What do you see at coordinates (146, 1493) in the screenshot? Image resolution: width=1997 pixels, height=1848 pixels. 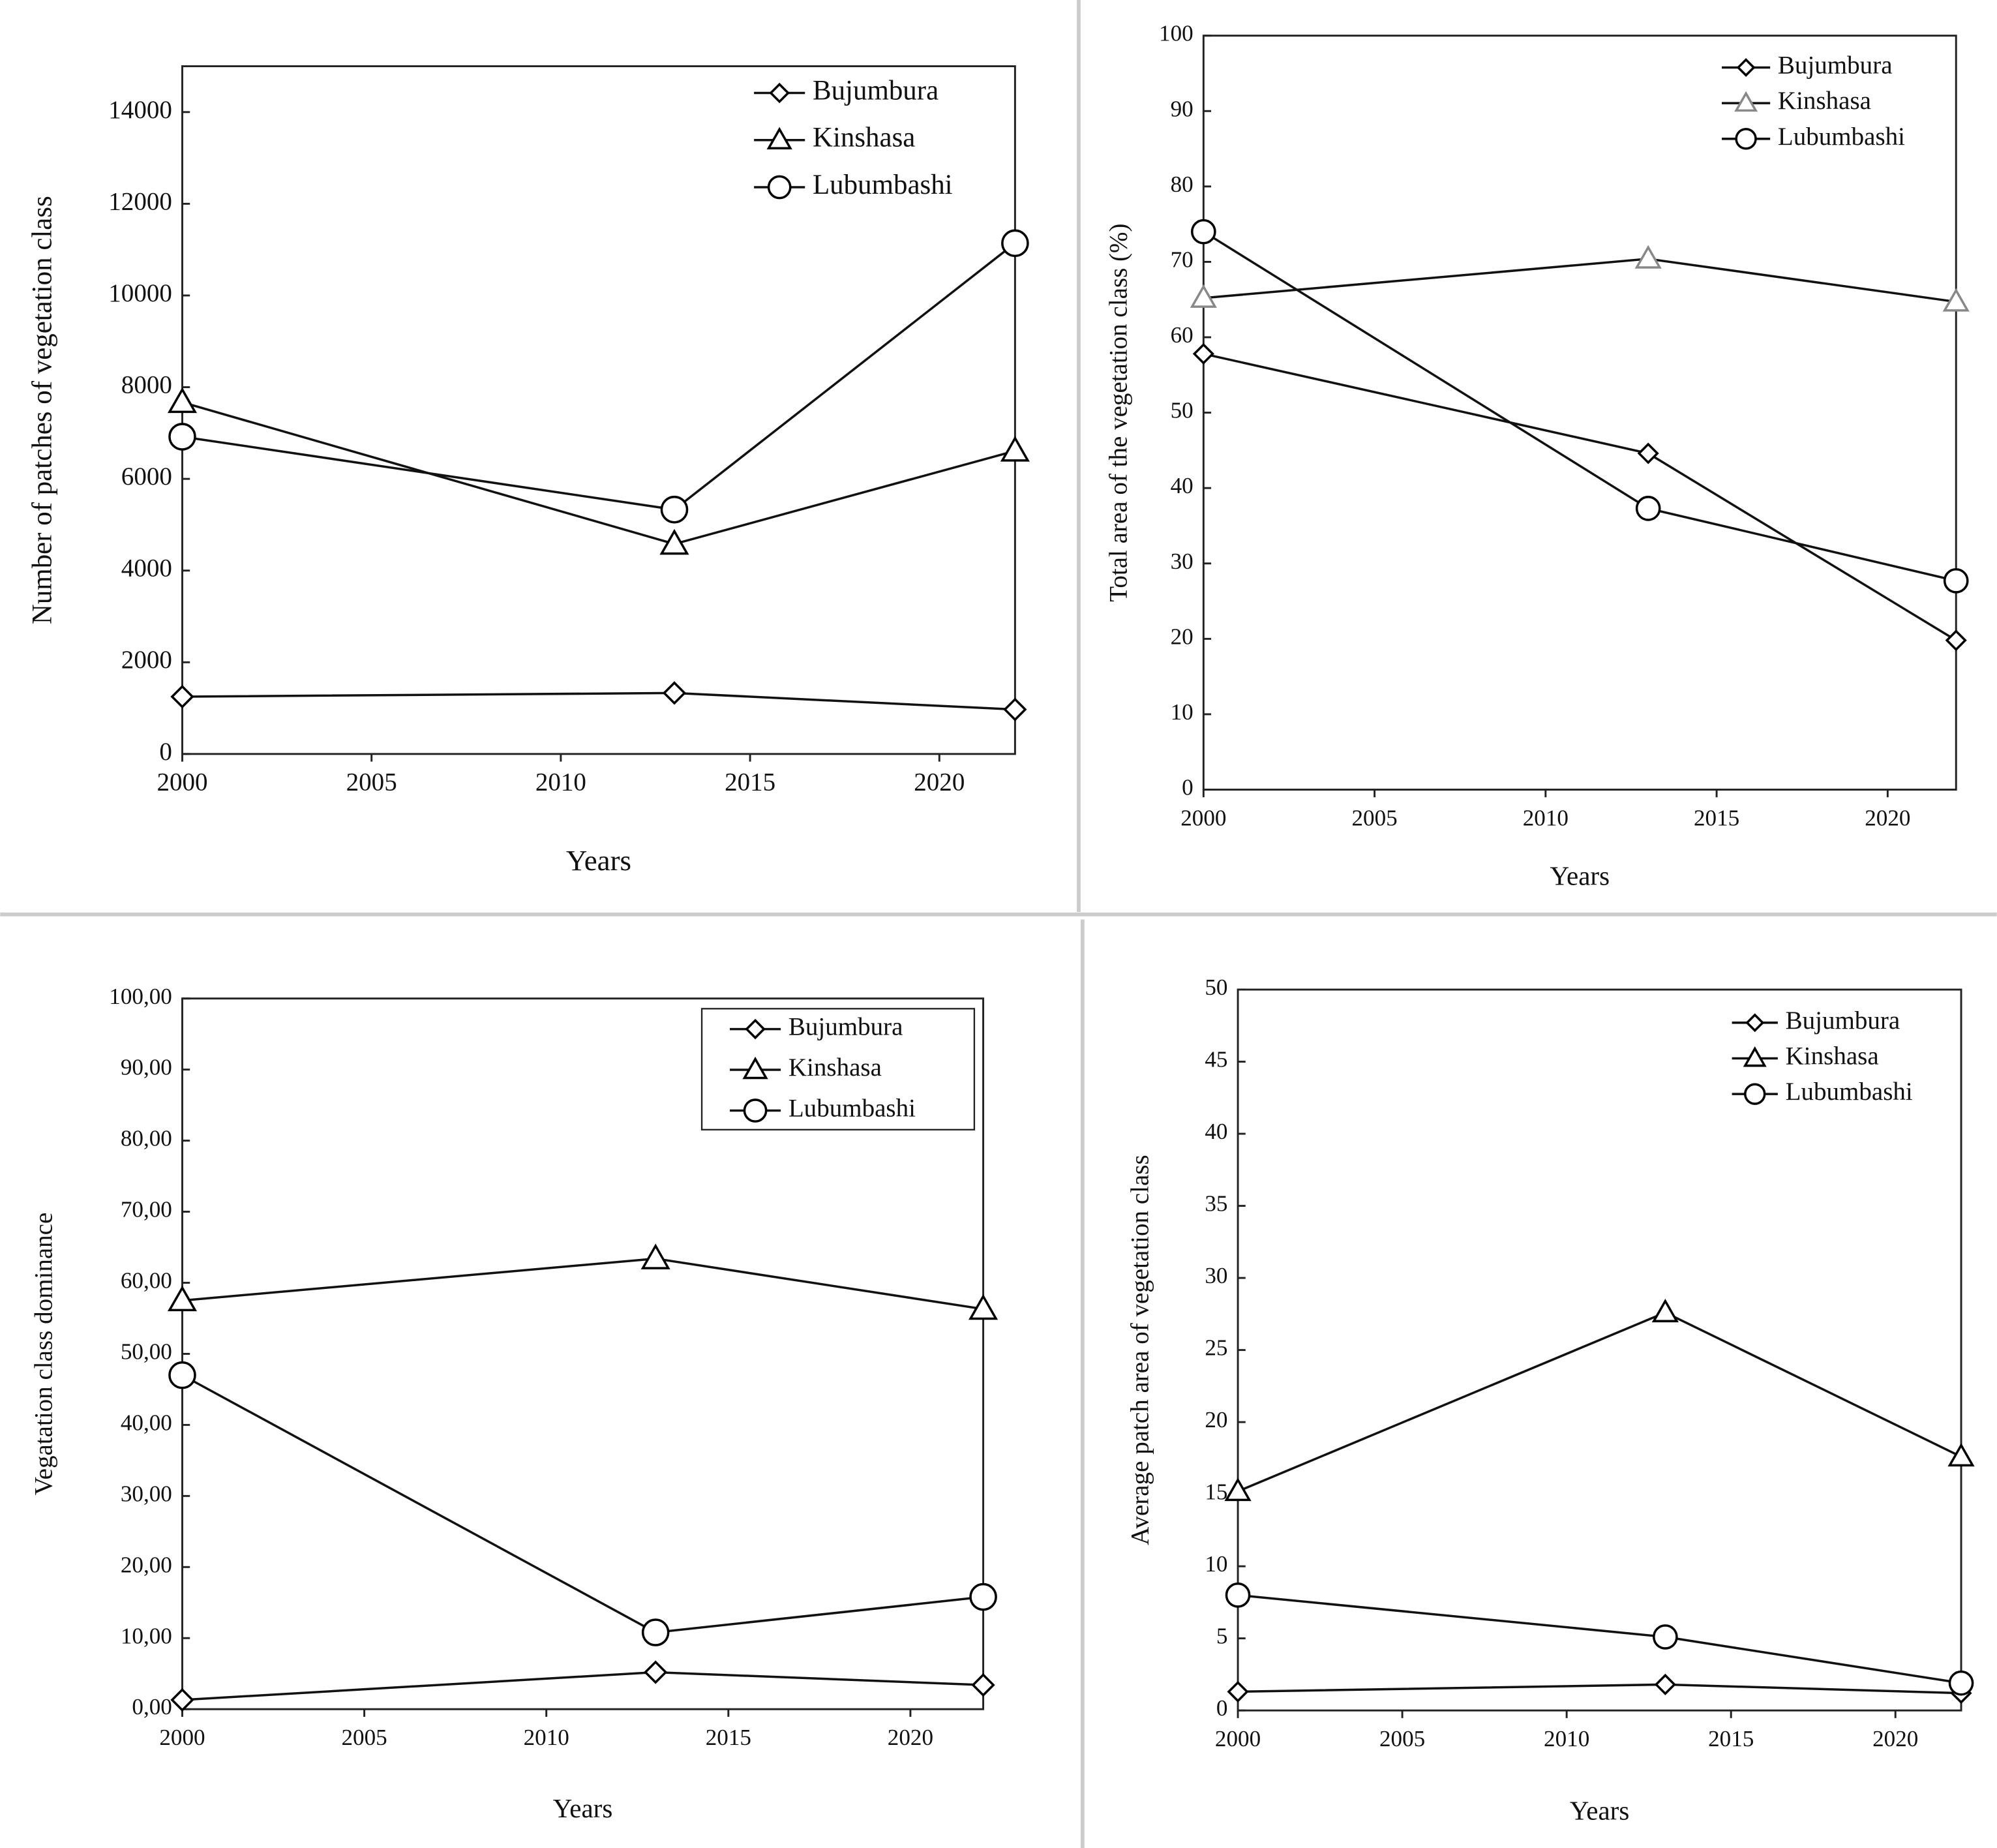 I see `y-tick-label: 30,00` at bounding box center [146, 1493].